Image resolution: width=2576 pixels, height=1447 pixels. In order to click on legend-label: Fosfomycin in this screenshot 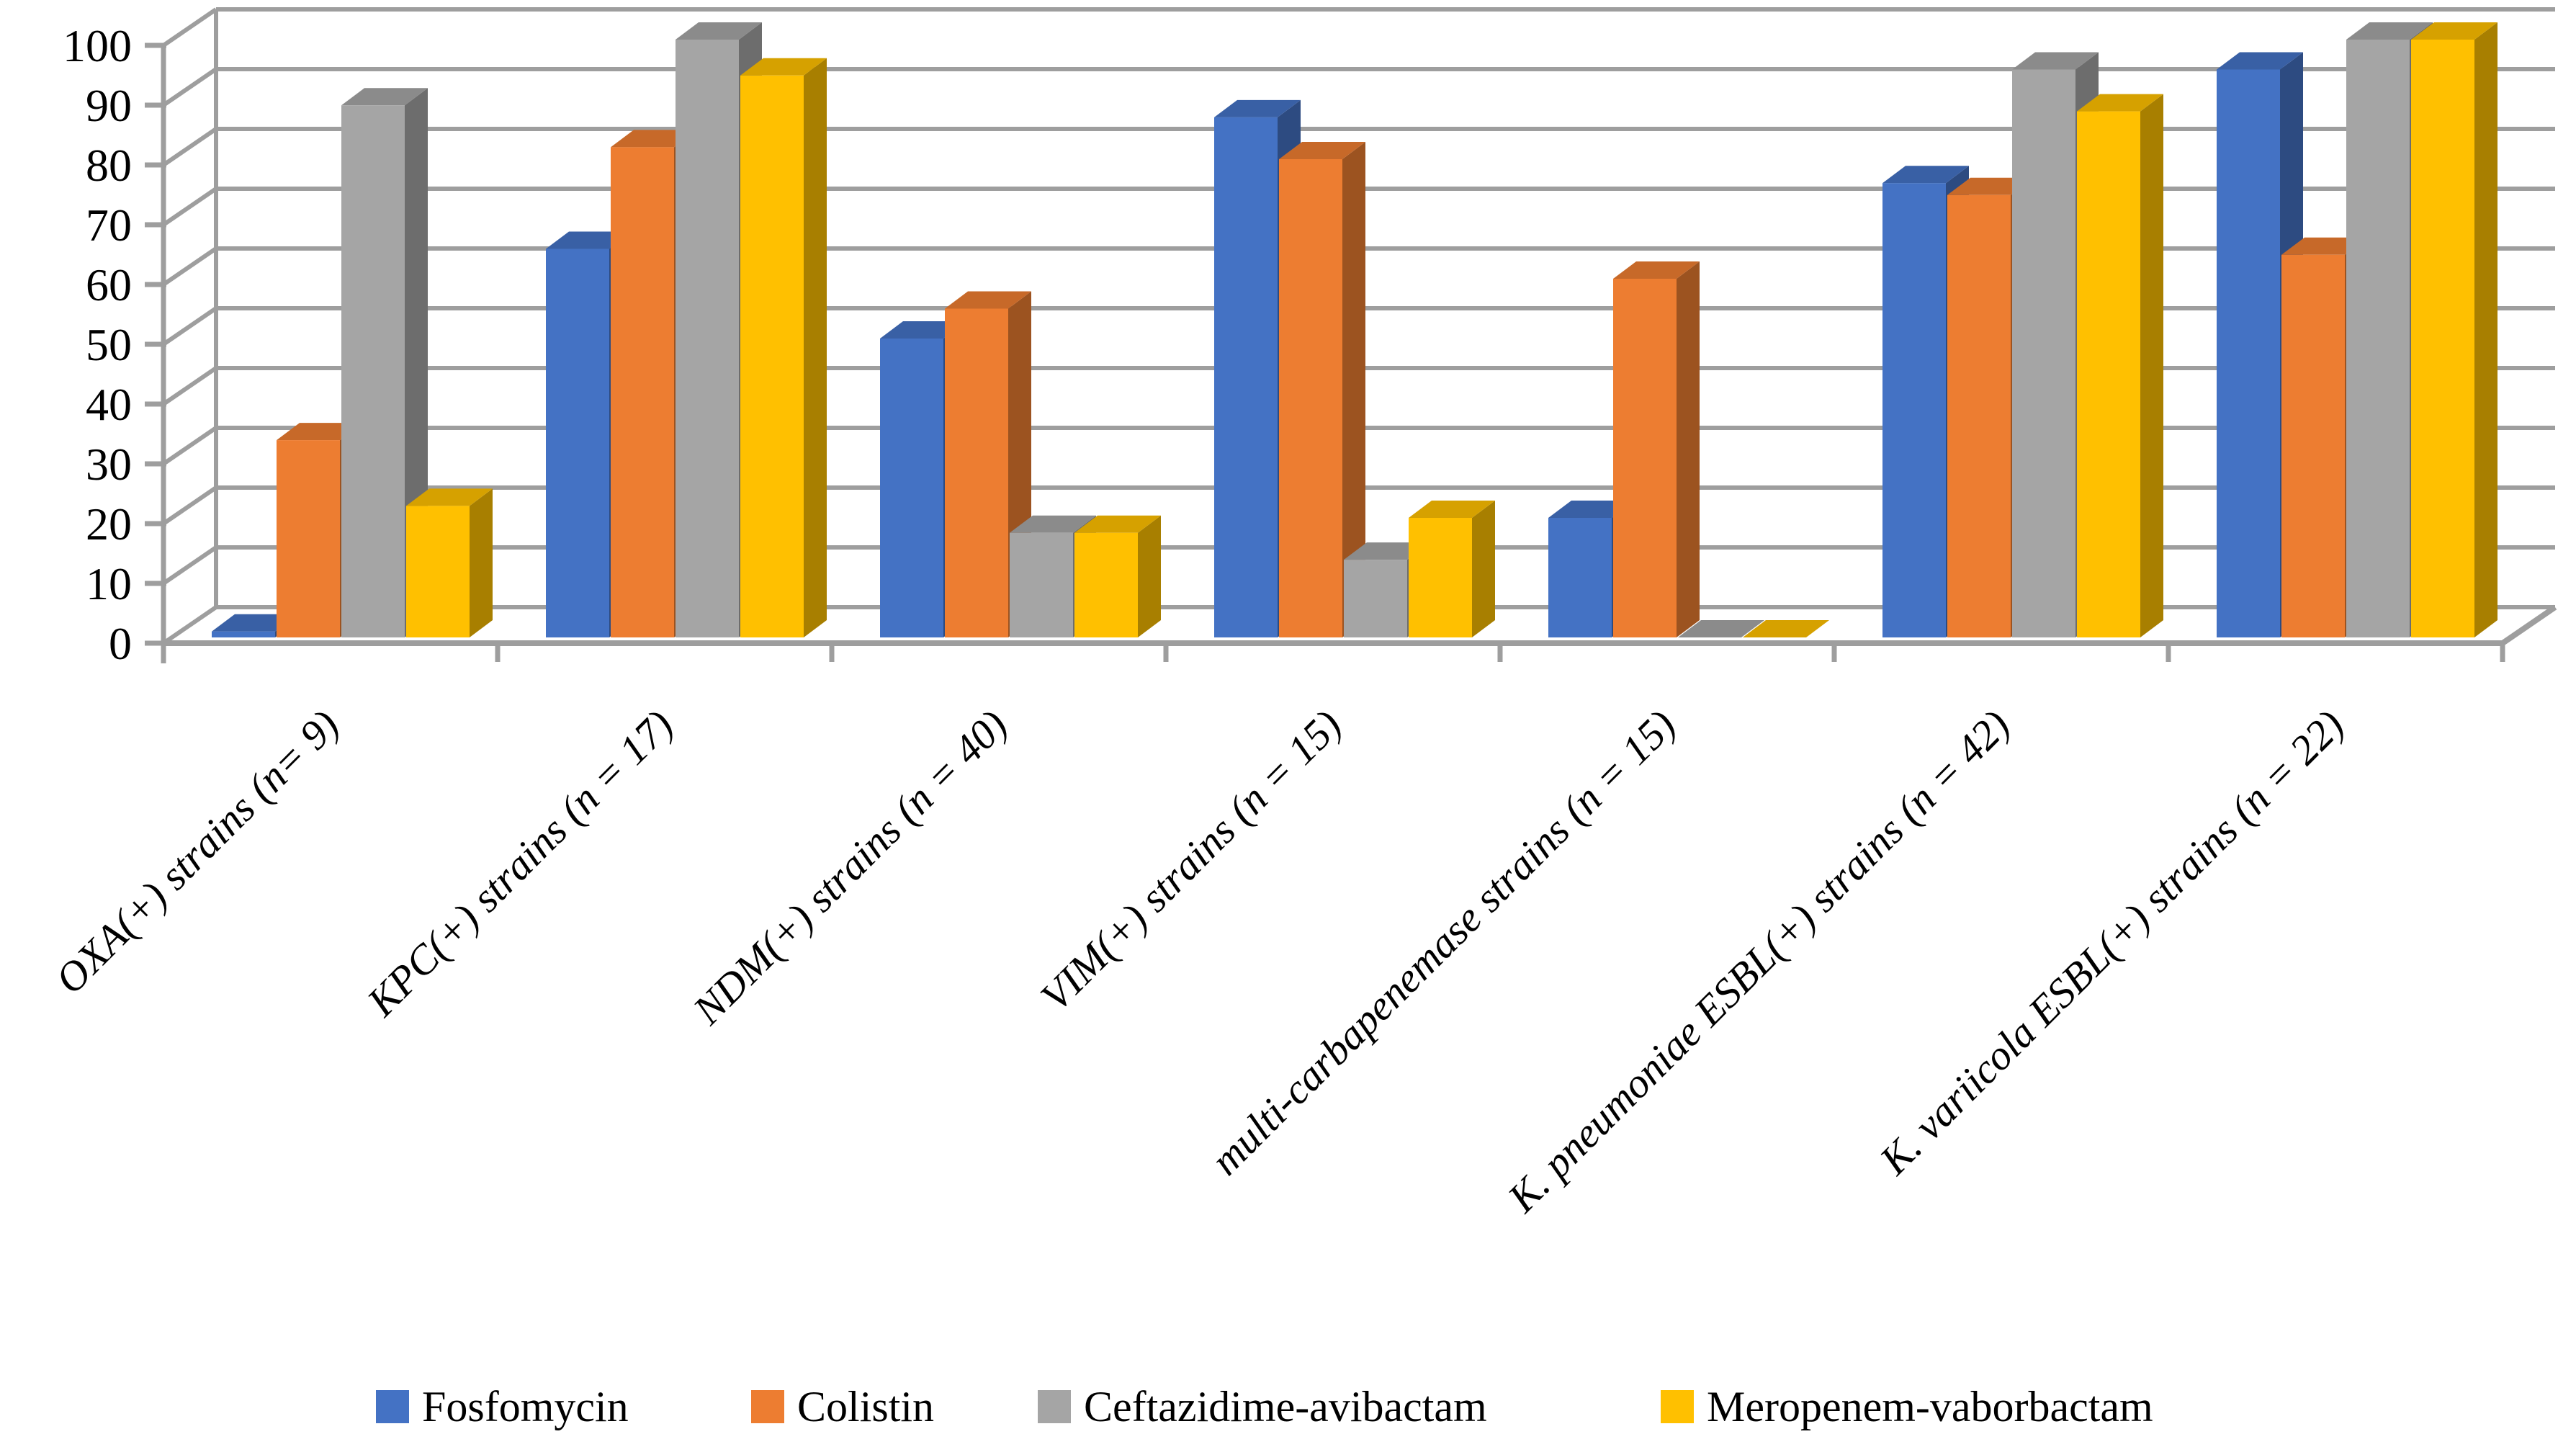, I will do `click(525, 1406)`.